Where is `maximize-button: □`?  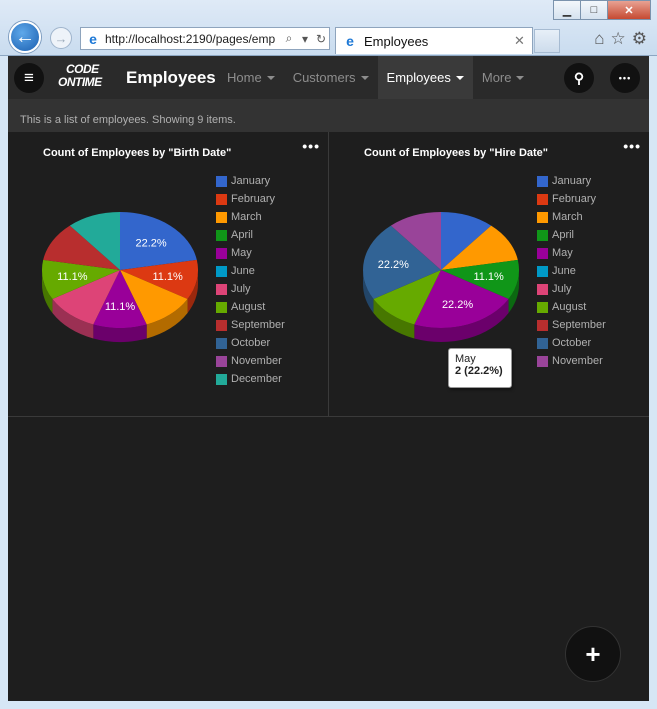 maximize-button: □ is located at coordinates (594, 10).